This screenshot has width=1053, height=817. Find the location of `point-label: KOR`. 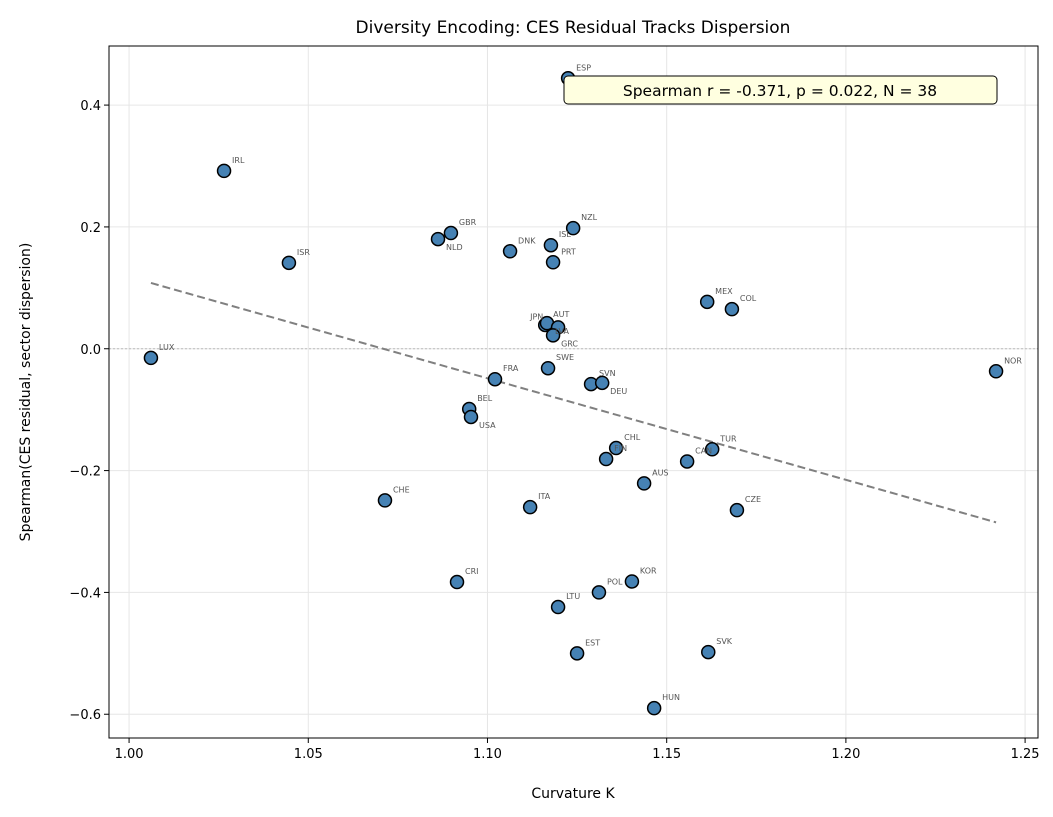

point-label: KOR is located at coordinates (648, 570).